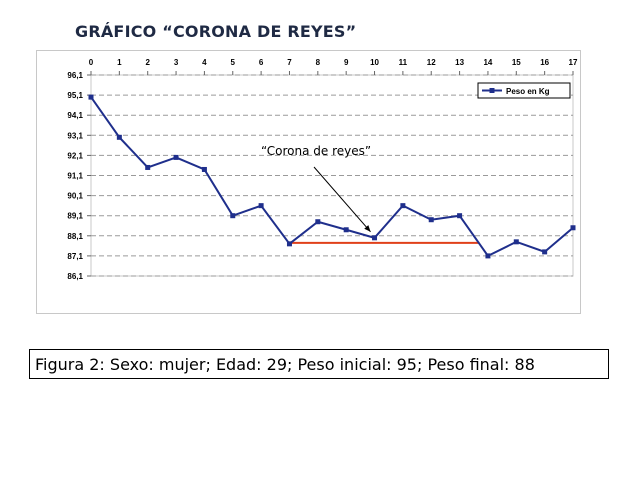 The image size is (638, 479). I want to click on legend-label: Peso en Kg, so click(528, 91).